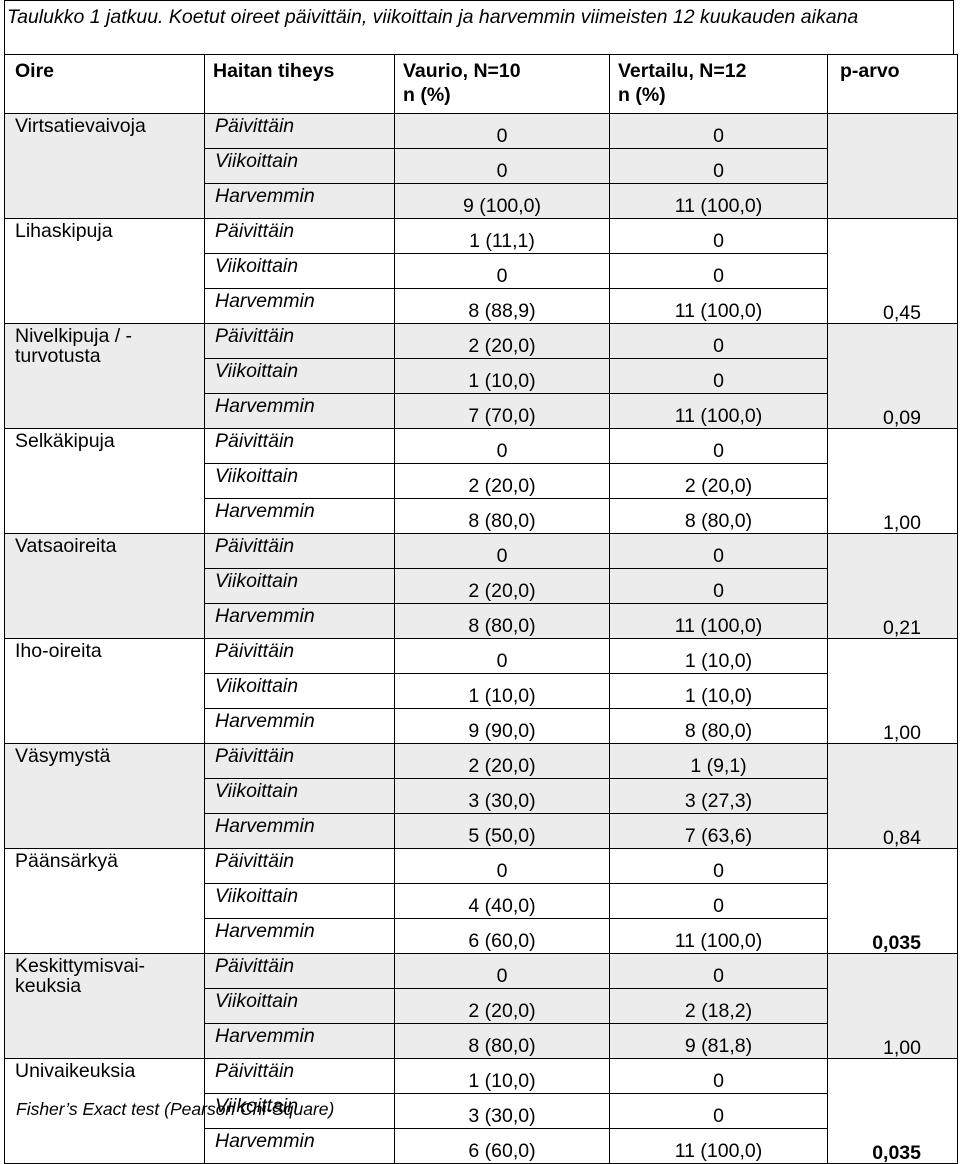 This screenshot has height=1164, width=960. I want to click on table-row: Viikoittain 2 (20,0) 0, so click(481, 586).